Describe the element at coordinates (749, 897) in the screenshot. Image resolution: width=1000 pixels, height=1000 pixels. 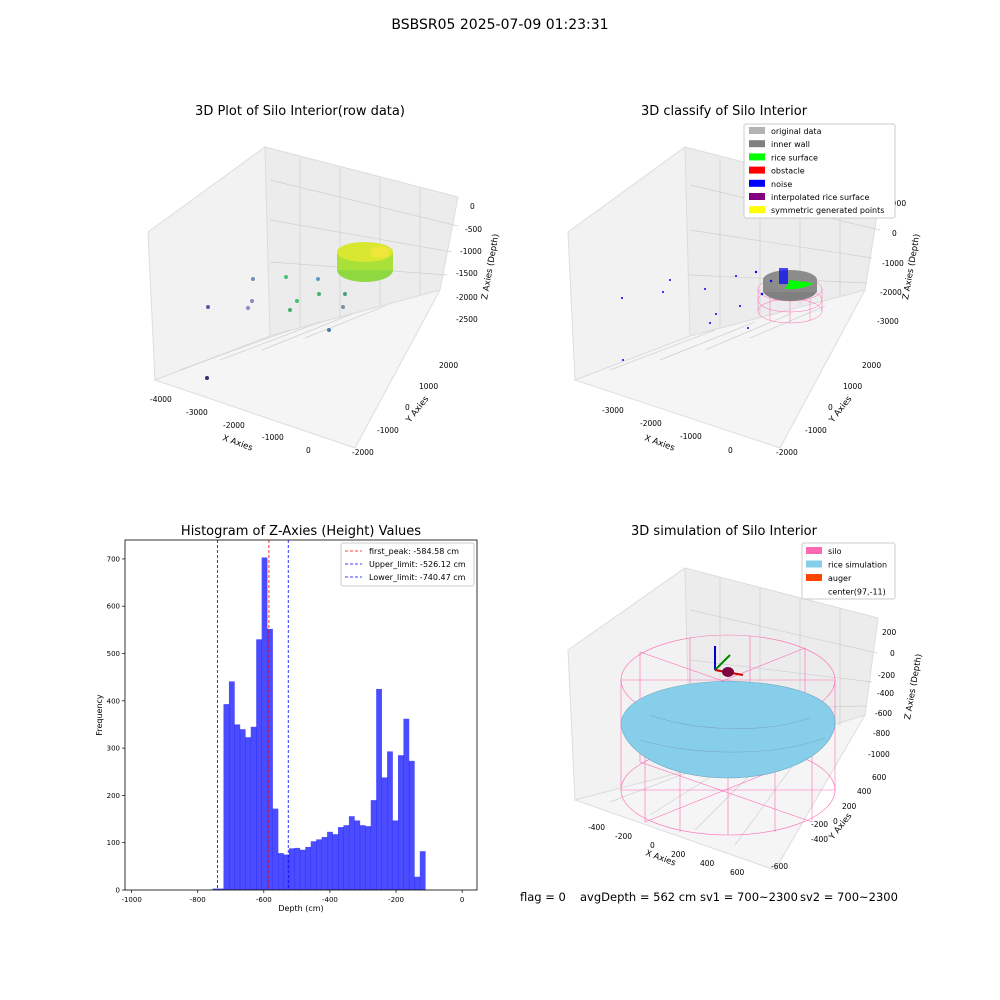
I see `status-sv1: sv1 = 700~2300` at that location.